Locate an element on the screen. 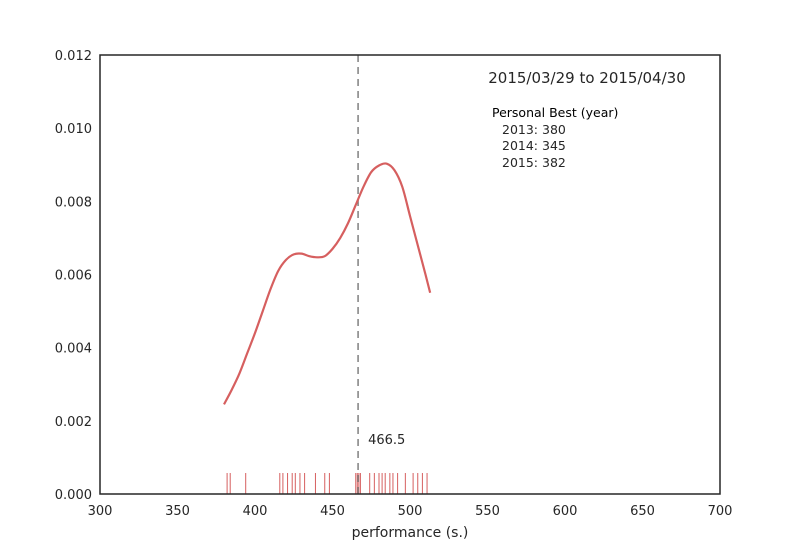  x-axis-ticks: 300 350 400 450 500 550 600 650 700 is located at coordinates (410, 511).